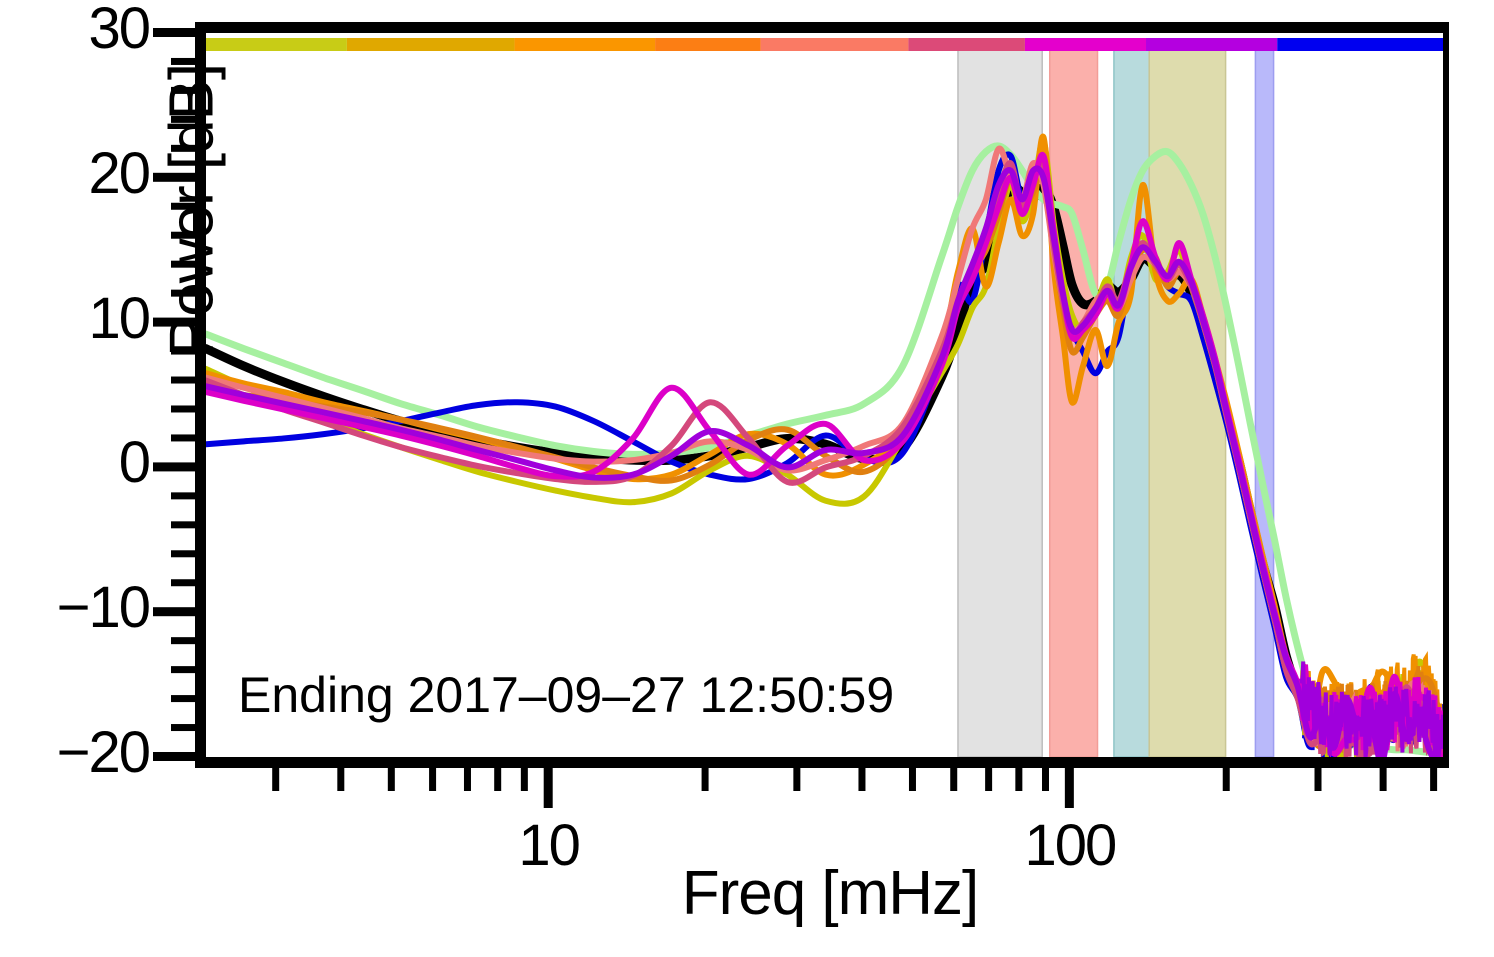 The width and height of the screenshot is (1494, 957). Describe the element at coordinates (1371, 709) in the screenshot. I see `curve-noise-spectrum-purple` at that location.